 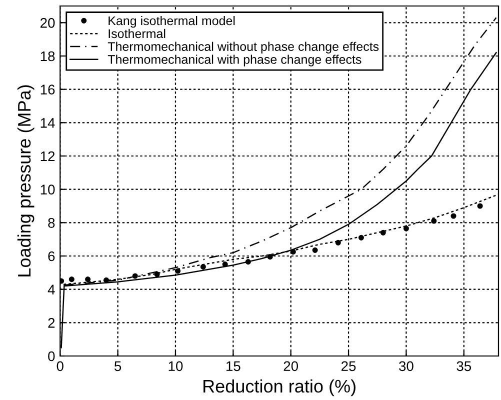 I want to click on x-axis-title: Reduction ratio (%), so click(x=280, y=387).